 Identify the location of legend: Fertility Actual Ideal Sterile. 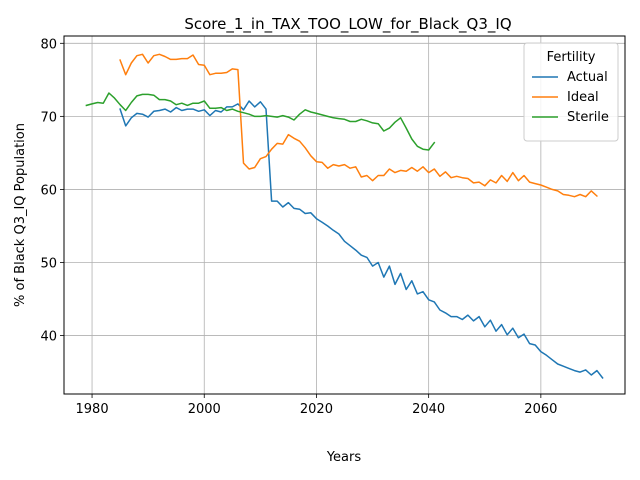
(571, 92).